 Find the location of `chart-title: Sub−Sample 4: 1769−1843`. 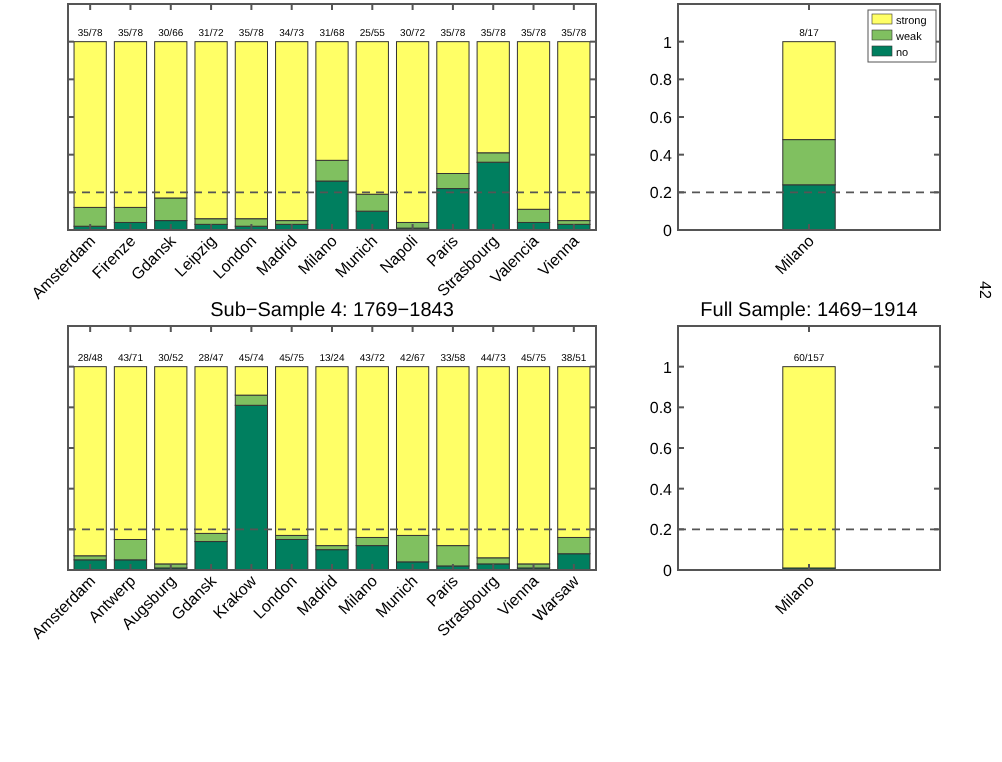

chart-title: Sub−Sample 4: 1769−1843 is located at coordinates (332, 311).